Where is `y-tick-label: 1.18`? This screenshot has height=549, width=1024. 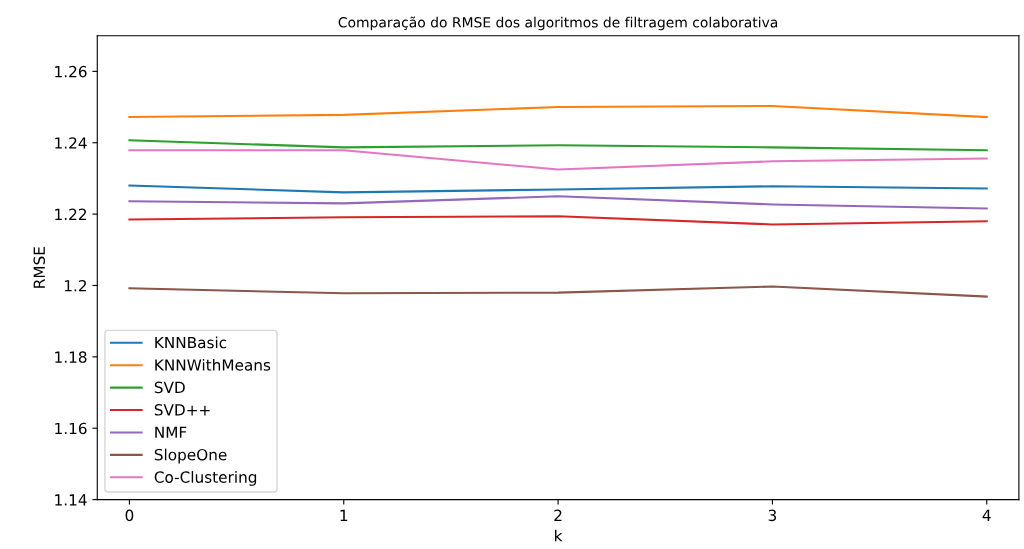
y-tick-label: 1.18 is located at coordinates (71, 357).